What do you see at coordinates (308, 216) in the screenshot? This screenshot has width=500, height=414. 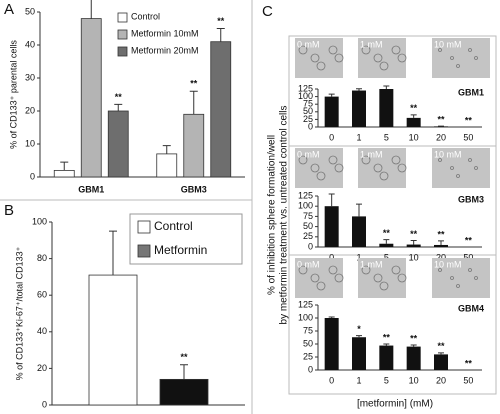 I see `y-tick-label: 75` at bounding box center [308, 216].